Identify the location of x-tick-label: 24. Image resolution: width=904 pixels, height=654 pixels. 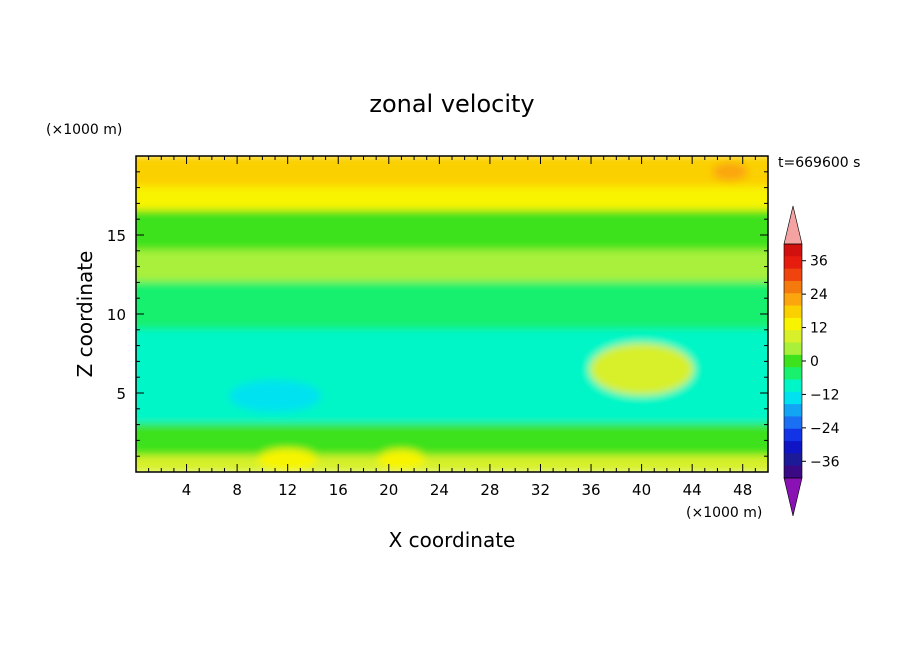
(439, 490).